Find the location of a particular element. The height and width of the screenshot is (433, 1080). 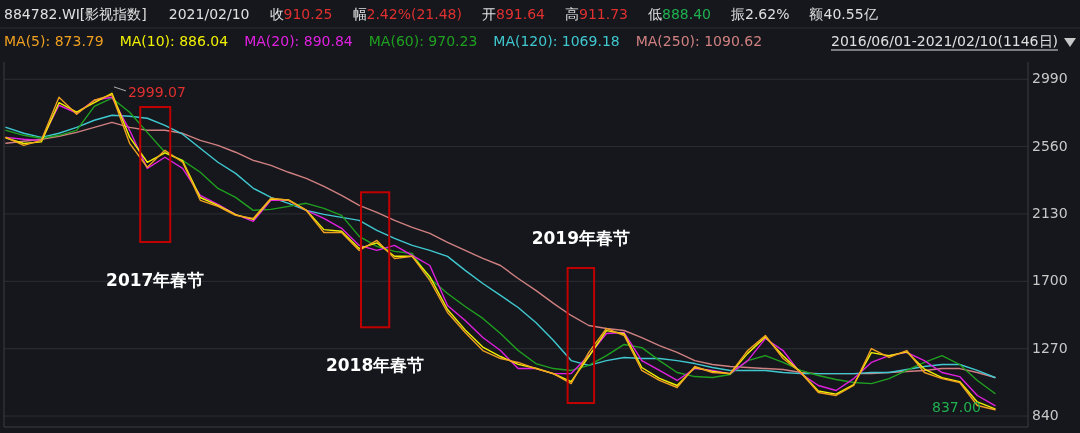

text: 收910.25 is located at coordinates (301, 14).